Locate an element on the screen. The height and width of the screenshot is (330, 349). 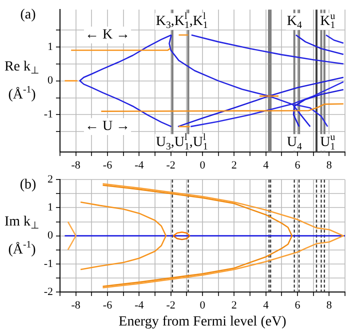
x-axis-title: Energy from Fermi level (eV) is located at coordinates (202, 322).